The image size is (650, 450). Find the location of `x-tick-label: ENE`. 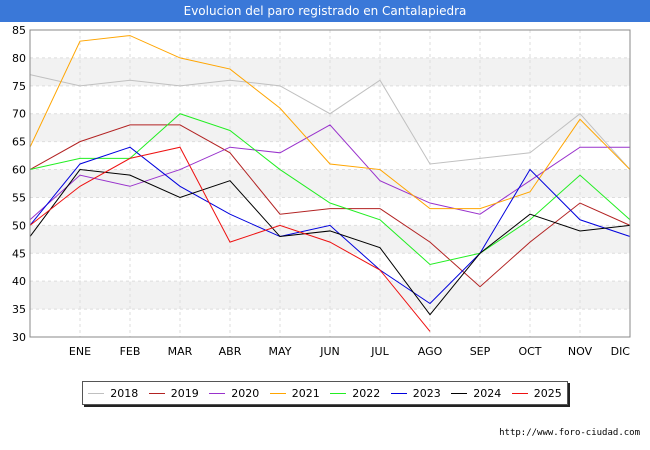

x-tick-label: ENE is located at coordinates (80, 351).